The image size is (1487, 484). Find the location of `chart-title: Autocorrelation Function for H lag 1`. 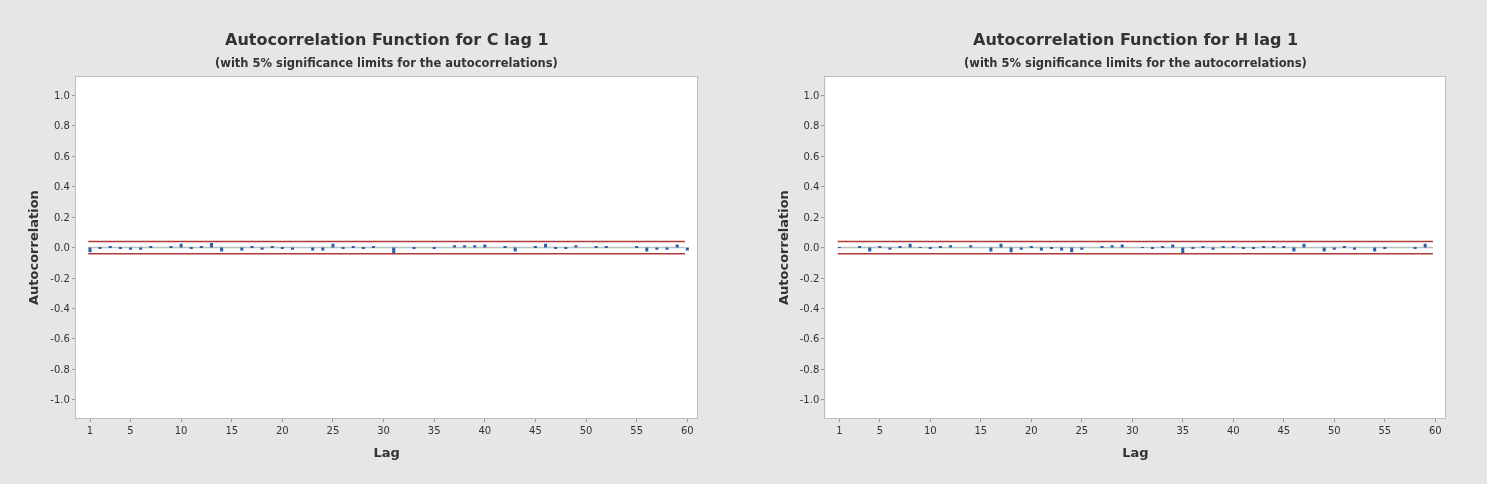

chart-title: Autocorrelation Function for H lag 1 is located at coordinates (1136, 39).